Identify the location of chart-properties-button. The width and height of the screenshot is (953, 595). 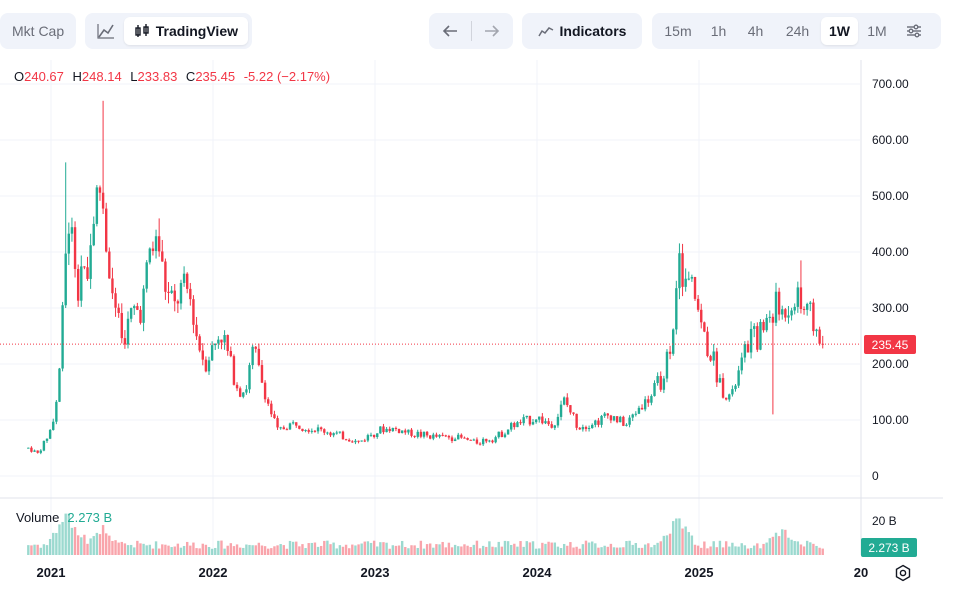
(903, 573).